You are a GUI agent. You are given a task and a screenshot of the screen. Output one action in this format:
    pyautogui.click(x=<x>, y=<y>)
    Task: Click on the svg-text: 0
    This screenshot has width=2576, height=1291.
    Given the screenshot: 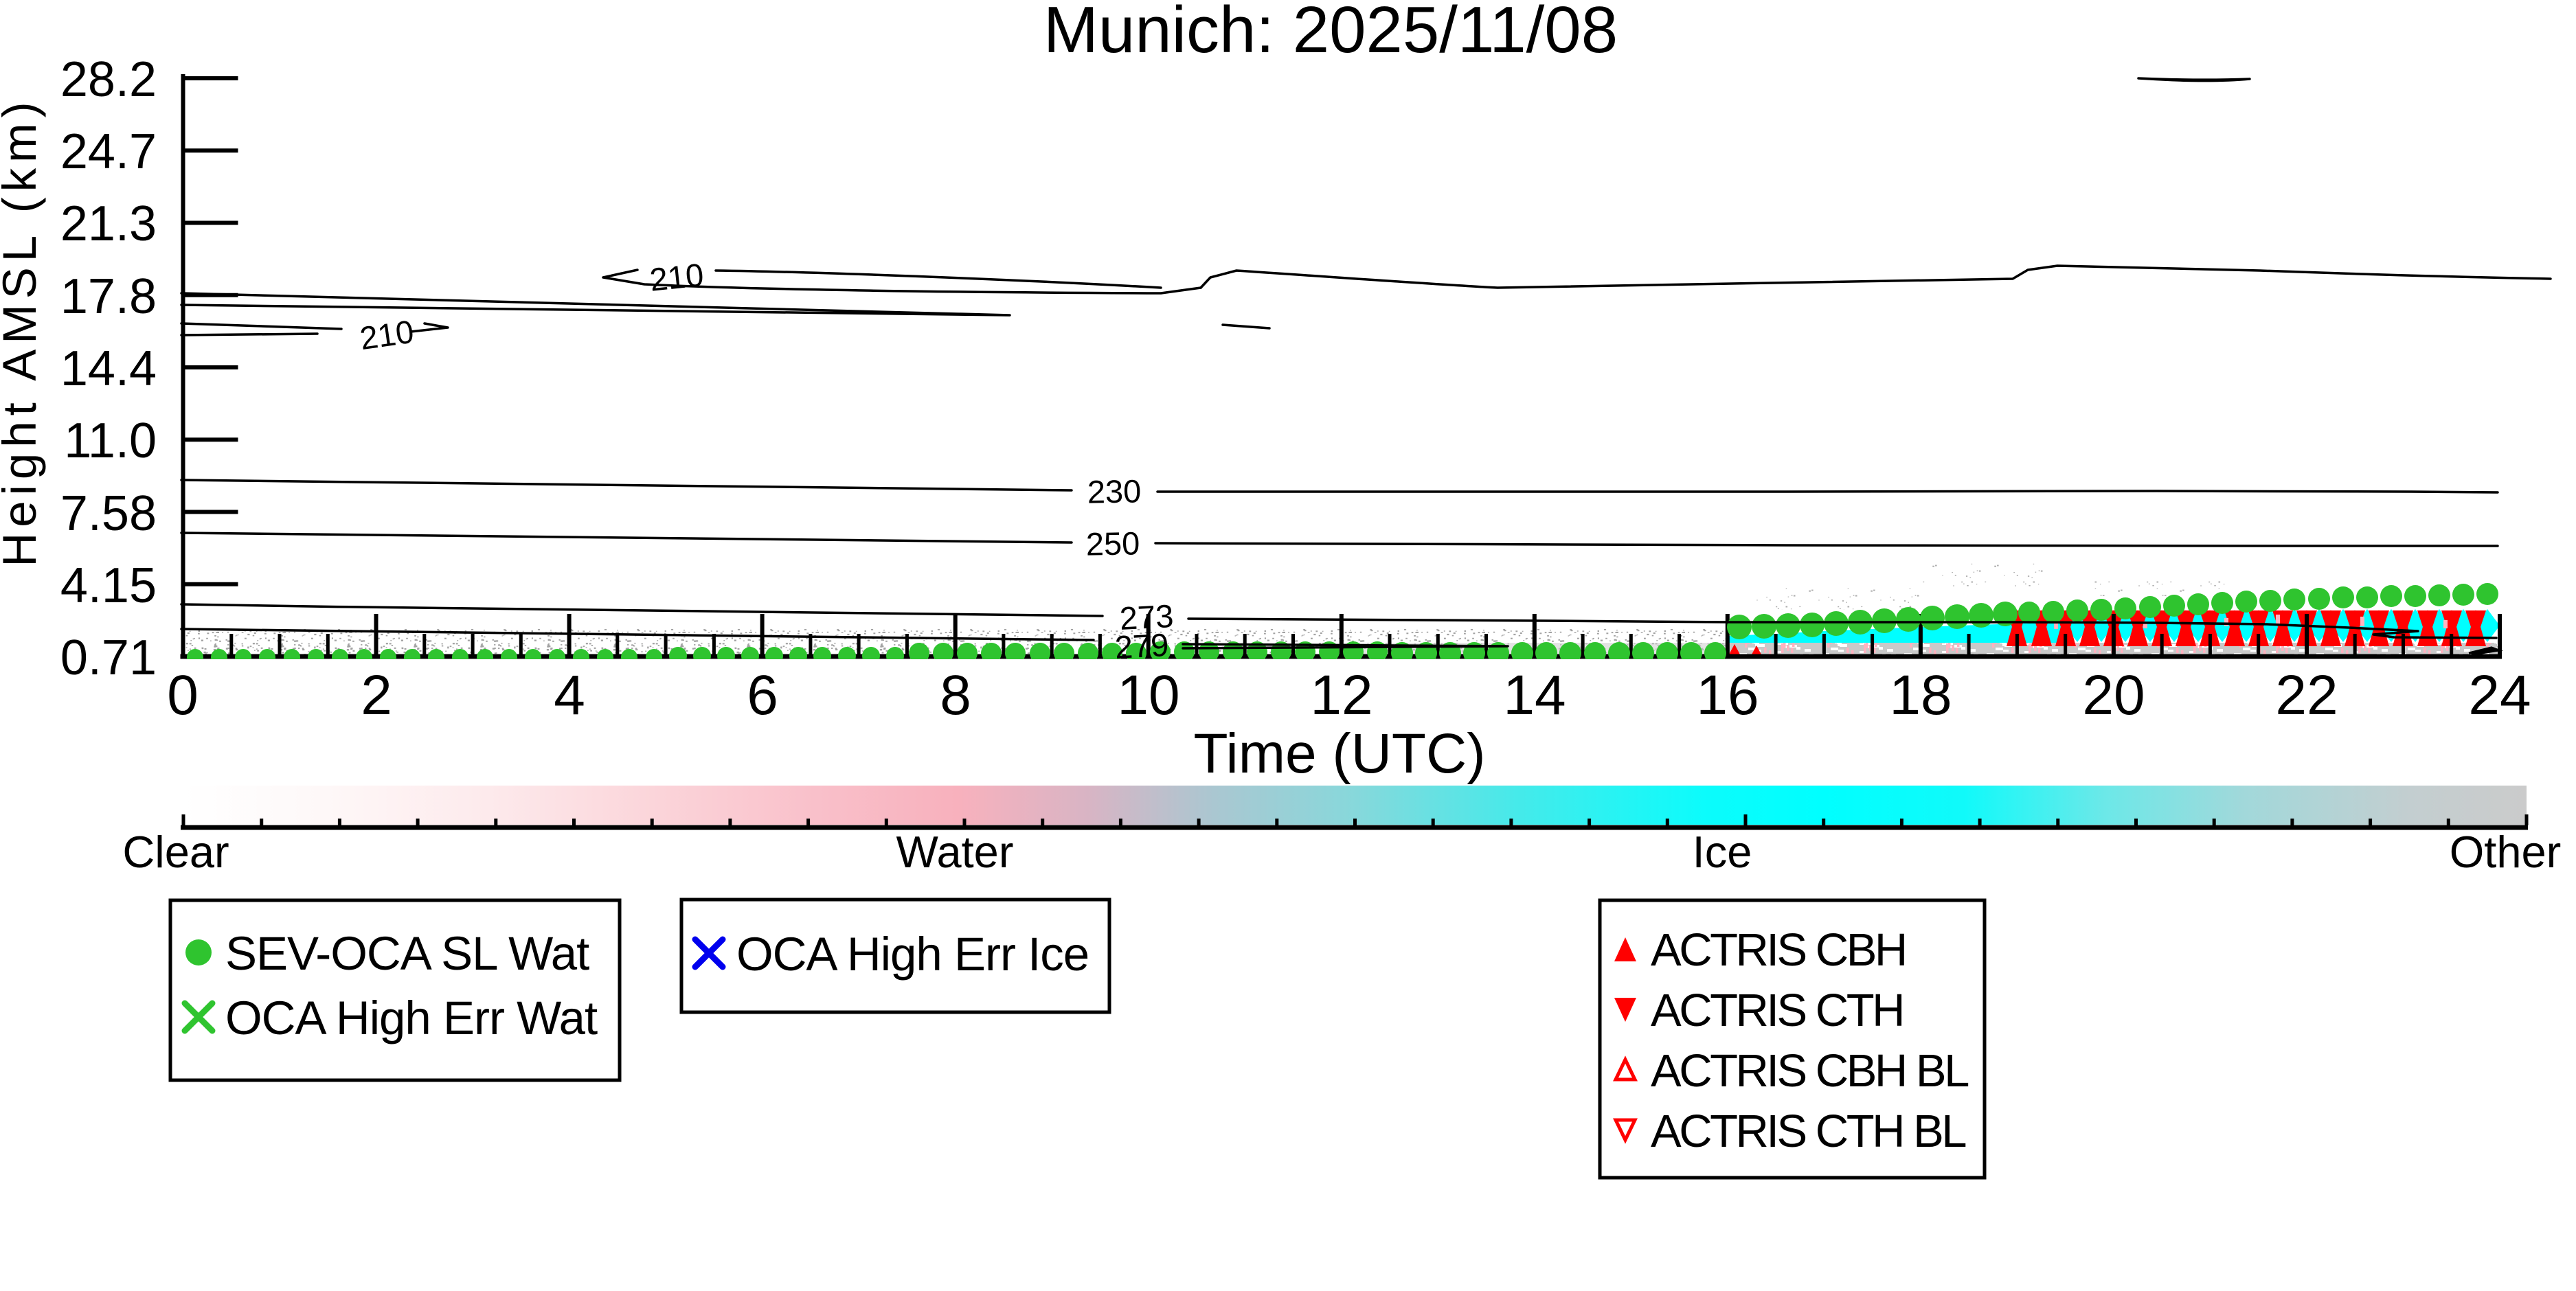 What is the action you would take?
    pyautogui.click(x=183, y=696)
    